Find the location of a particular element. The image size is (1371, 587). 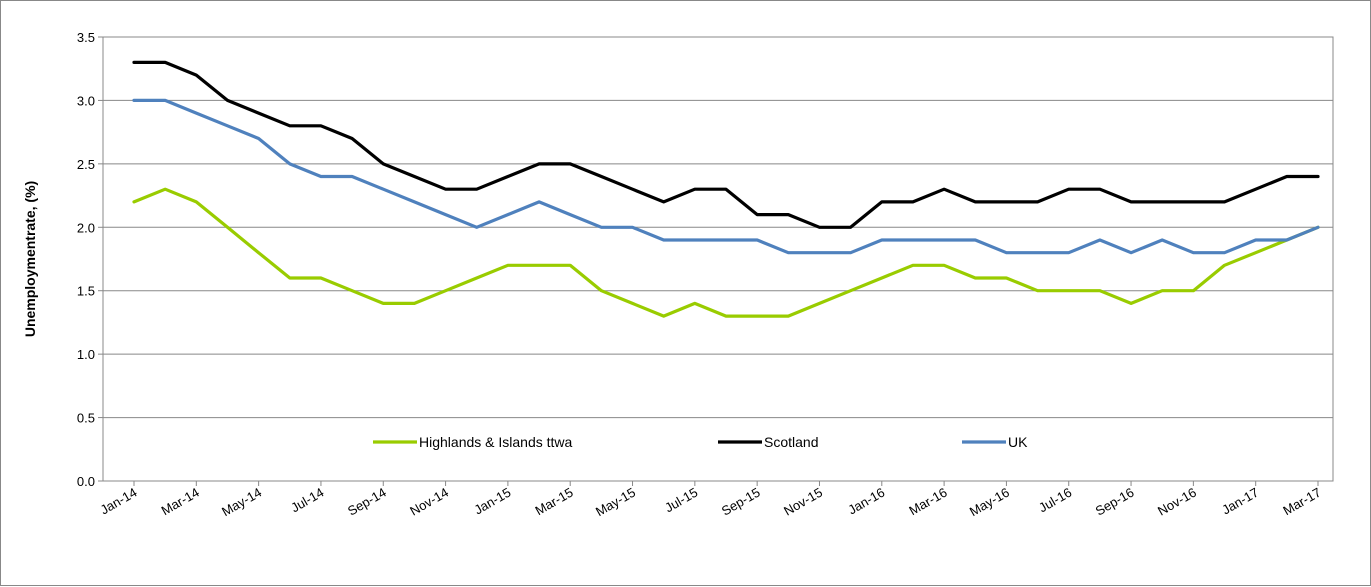

y-tick-label: 1.0 is located at coordinates (86, 354).